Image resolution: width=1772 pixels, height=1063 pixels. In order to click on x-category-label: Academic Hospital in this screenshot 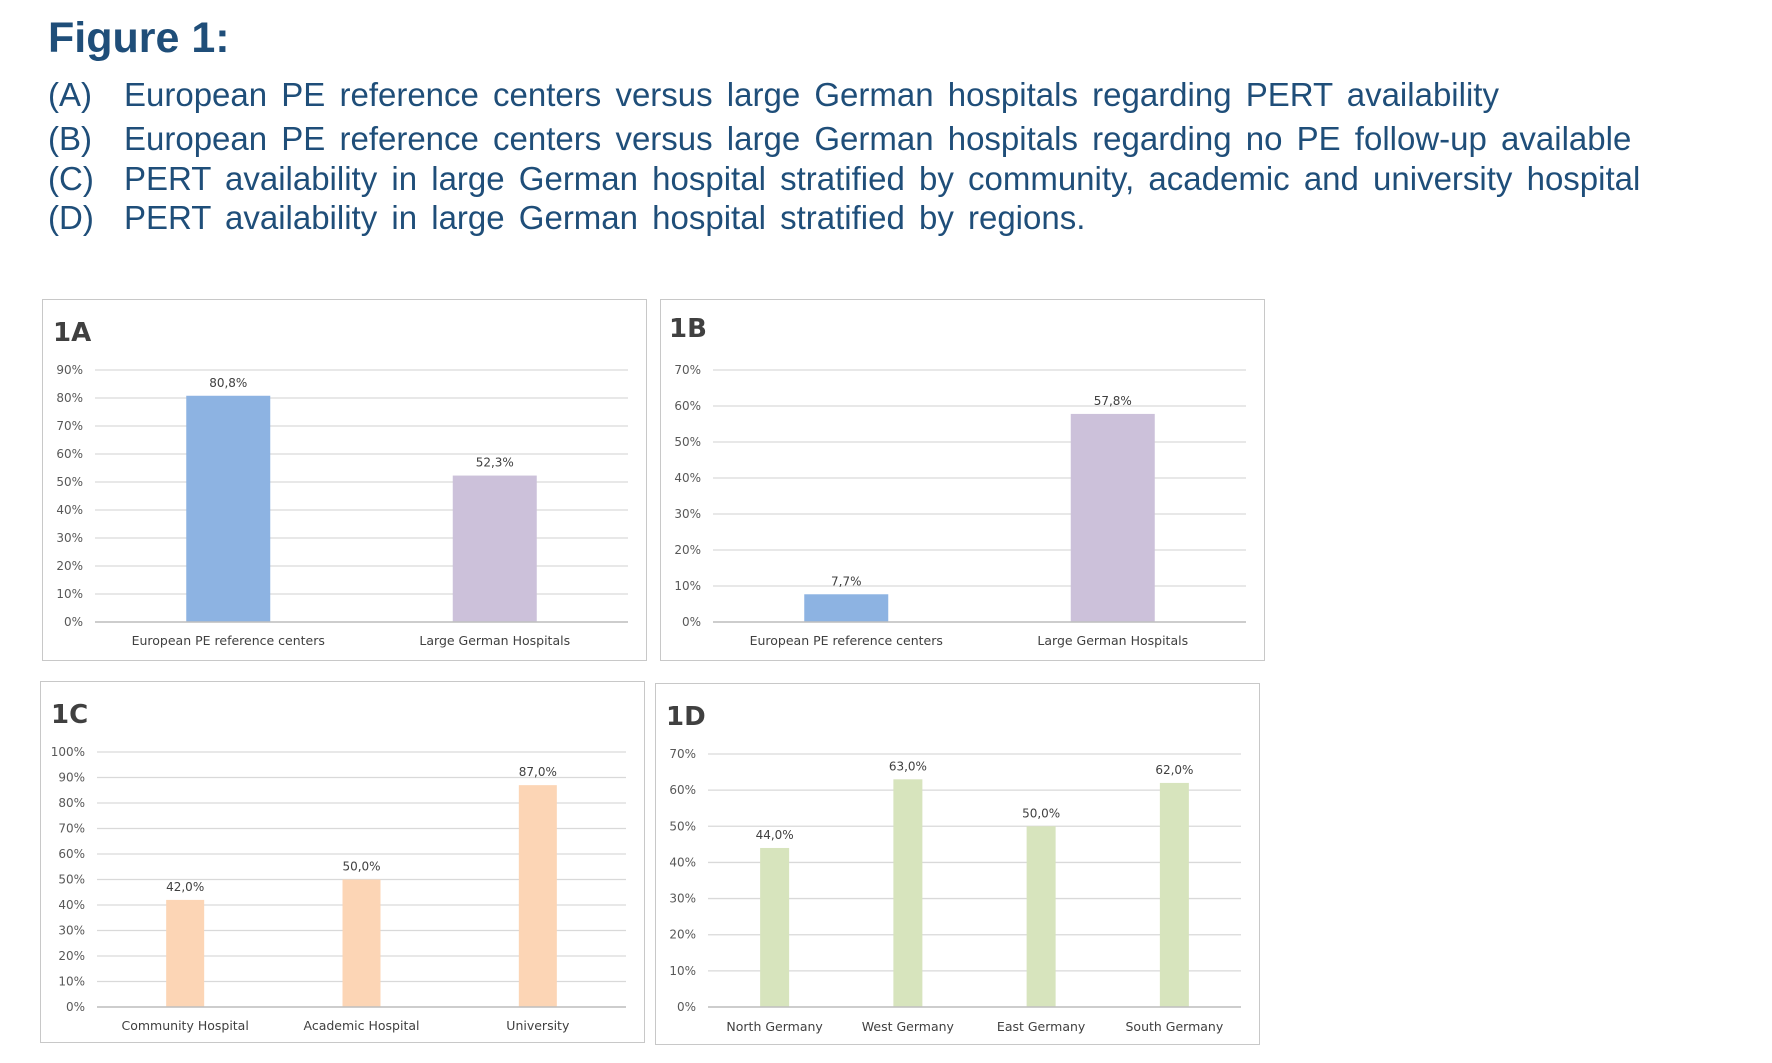, I will do `click(362, 1025)`.